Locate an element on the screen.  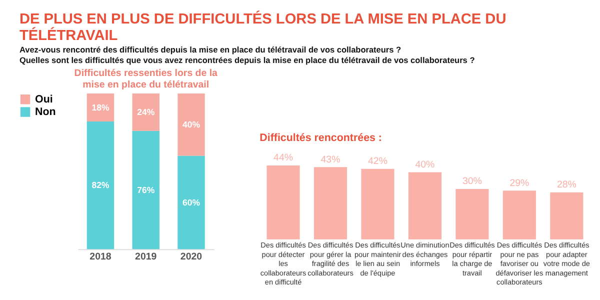
x-tick-label: 2019 is located at coordinates (146, 256).